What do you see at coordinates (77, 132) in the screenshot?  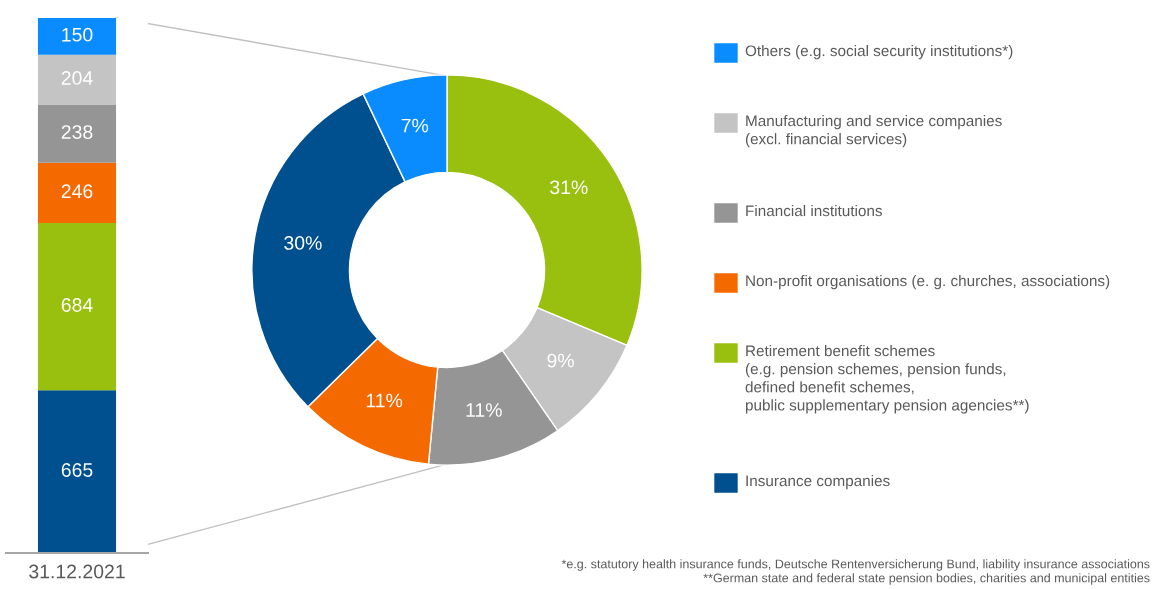 I see `data-label: 238` at bounding box center [77, 132].